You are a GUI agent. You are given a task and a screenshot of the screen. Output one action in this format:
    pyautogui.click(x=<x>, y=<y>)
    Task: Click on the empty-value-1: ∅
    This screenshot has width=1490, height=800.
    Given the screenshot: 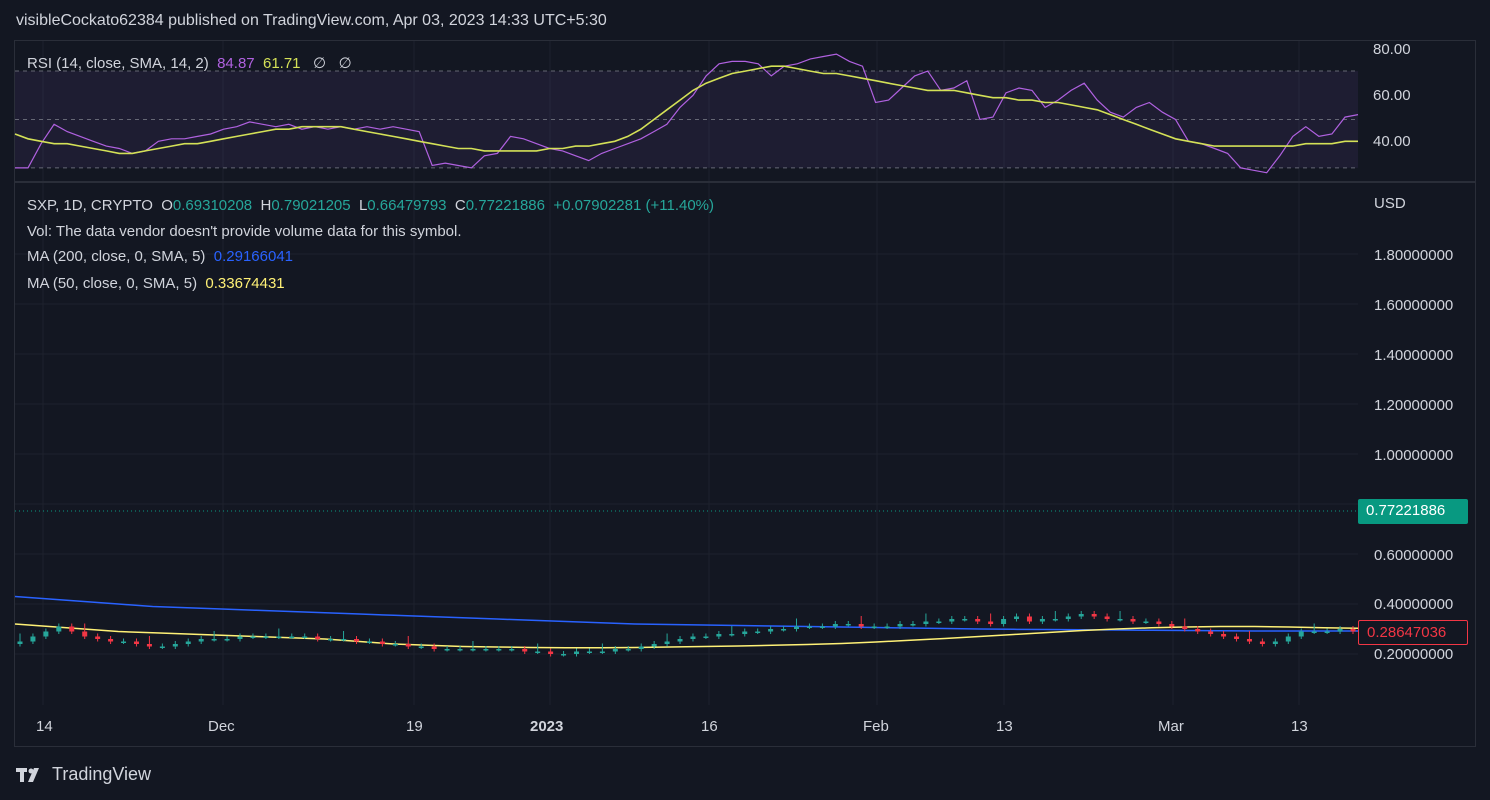 What is the action you would take?
    pyautogui.click(x=320, y=63)
    